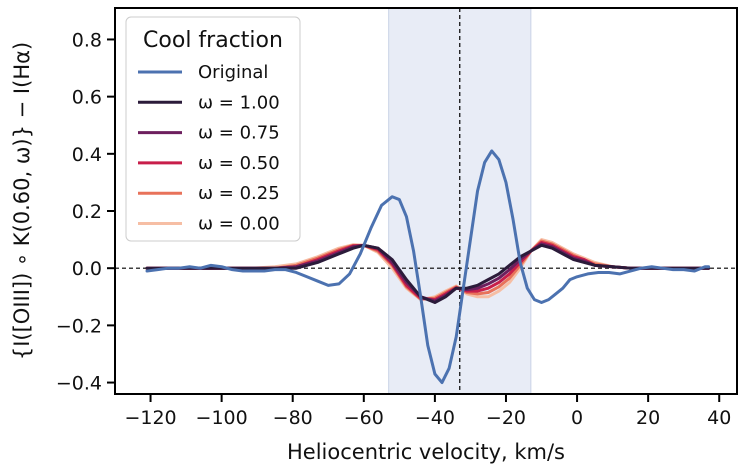 The image size is (745, 474). What do you see at coordinates (293, 418) in the screenshot?
I see `x-tick-label: −80` at bounding box center [293, 418].